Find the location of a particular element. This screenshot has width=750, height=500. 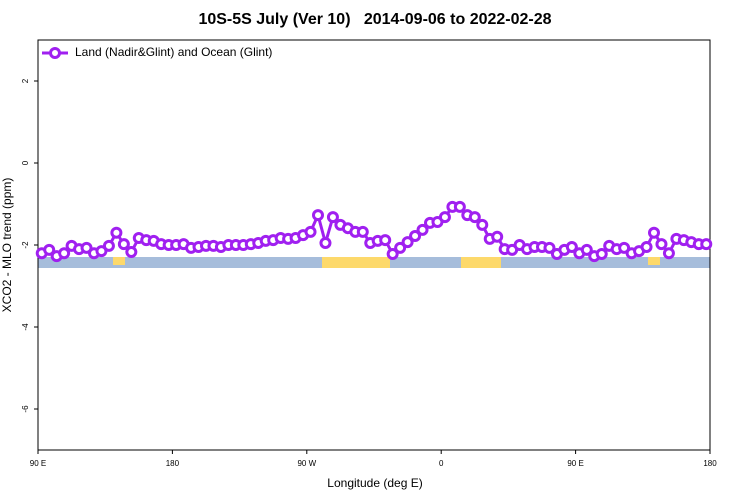

legend-label: Land (Nadir&Glint) and Ocean (Glint) is located at coordinates (173, 52).